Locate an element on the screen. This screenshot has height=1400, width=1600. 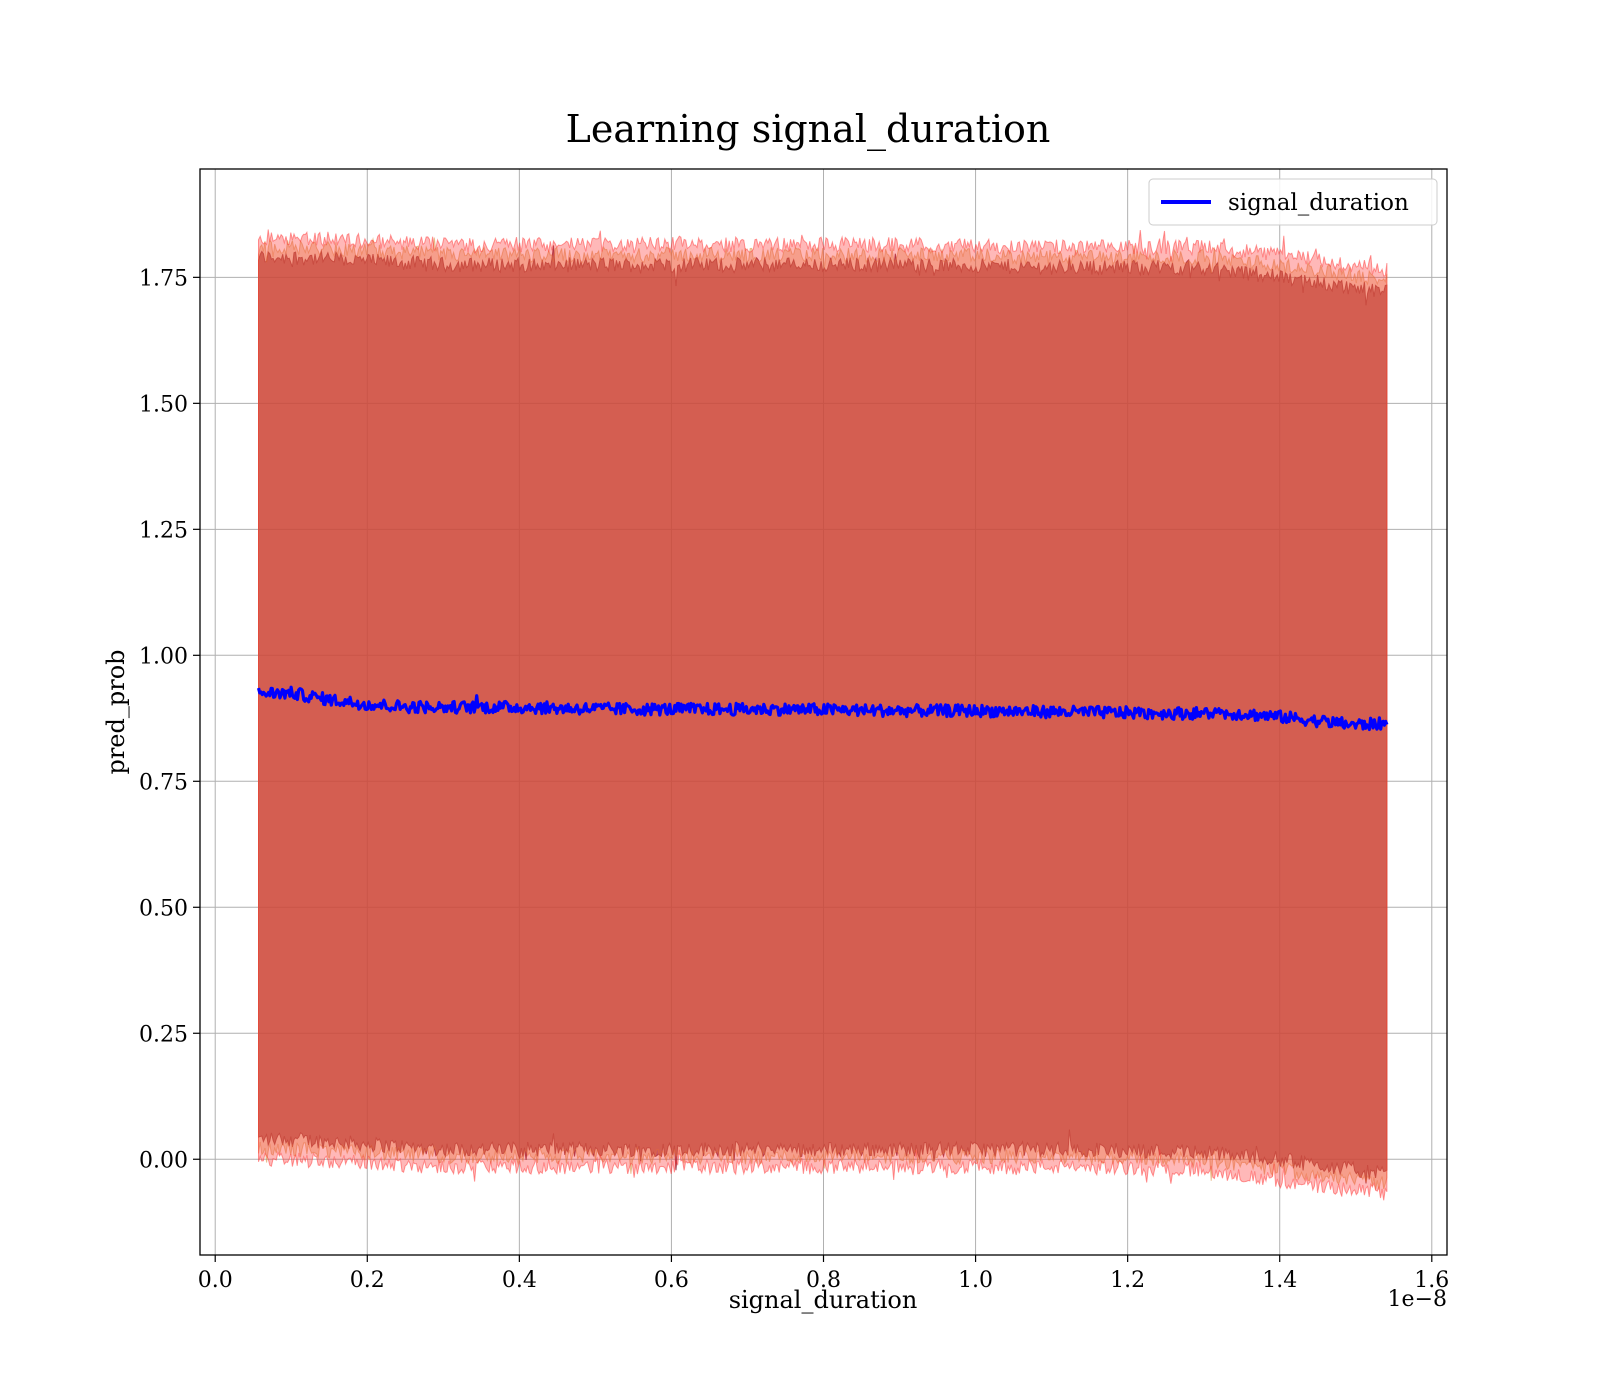
x-tick-label: 0.2 is located at coordinates (367, 1280).